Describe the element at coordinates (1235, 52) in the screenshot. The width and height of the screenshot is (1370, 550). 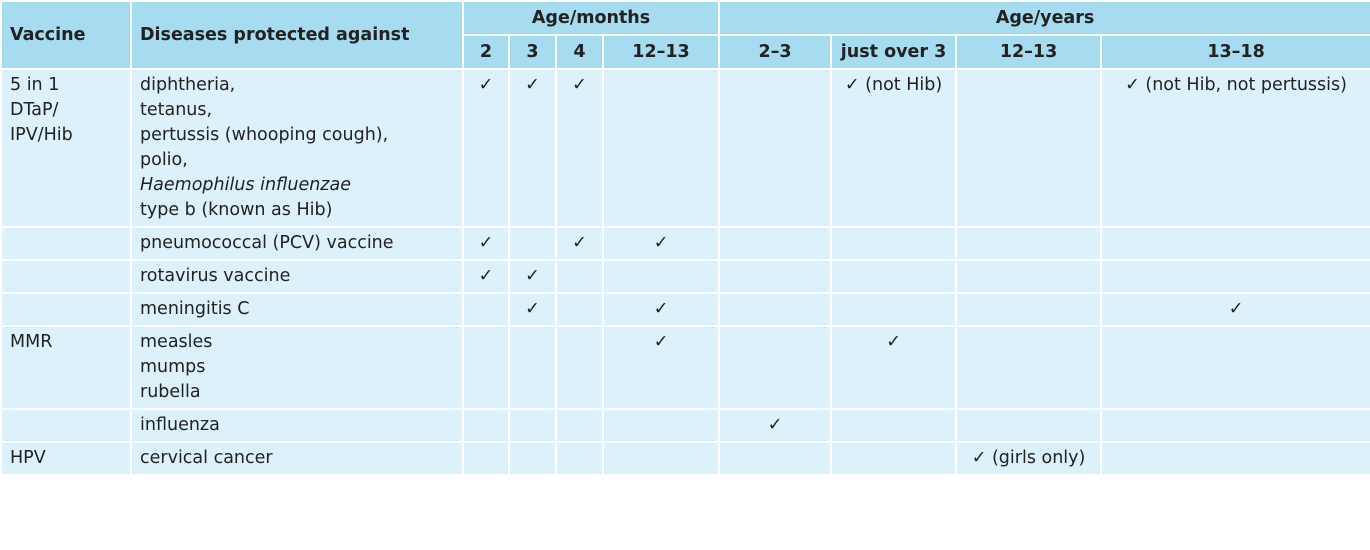
I see `age-header: 13–18` at that location.